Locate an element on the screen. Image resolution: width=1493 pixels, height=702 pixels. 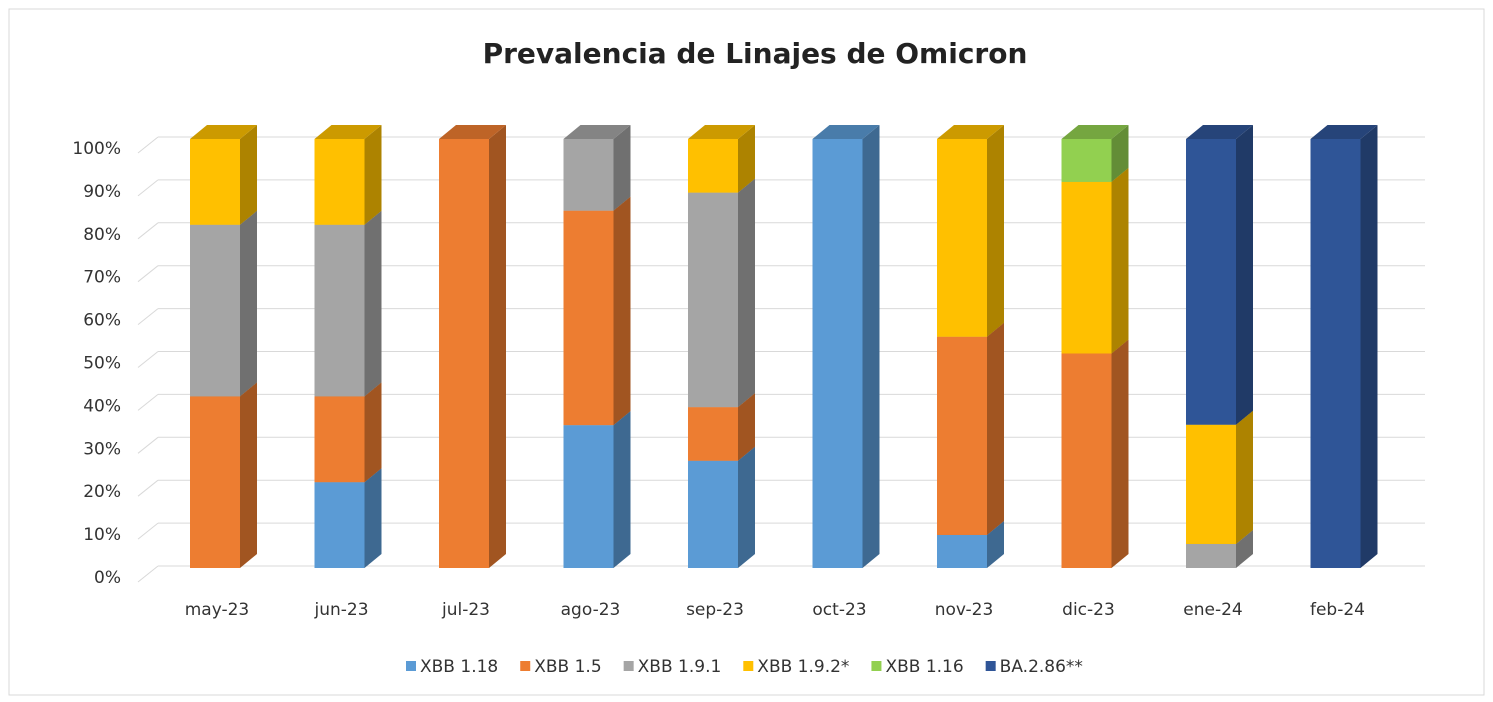
y-tick-label: 90% is located at coordinates (102, 192).